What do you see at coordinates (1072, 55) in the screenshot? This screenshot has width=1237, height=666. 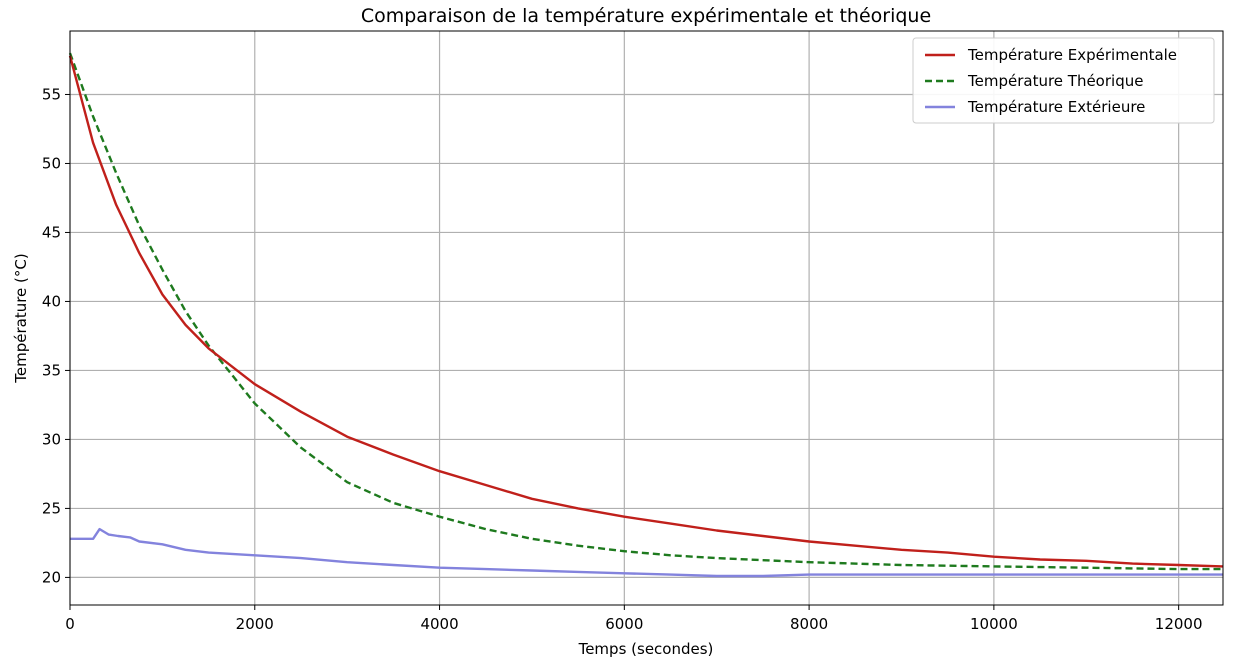 I see `legend-label-0: Température Expérimentale` at bounding box center [1072, 55].